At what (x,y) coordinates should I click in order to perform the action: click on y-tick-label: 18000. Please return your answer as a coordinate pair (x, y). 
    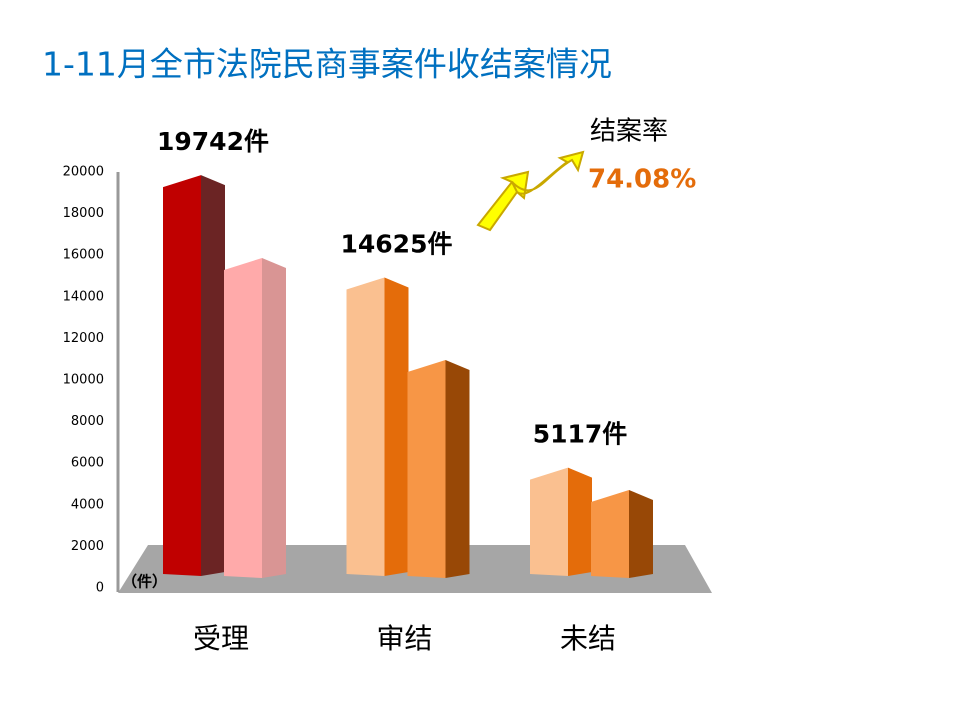
    Looking at the image, I should click on (83, 213).